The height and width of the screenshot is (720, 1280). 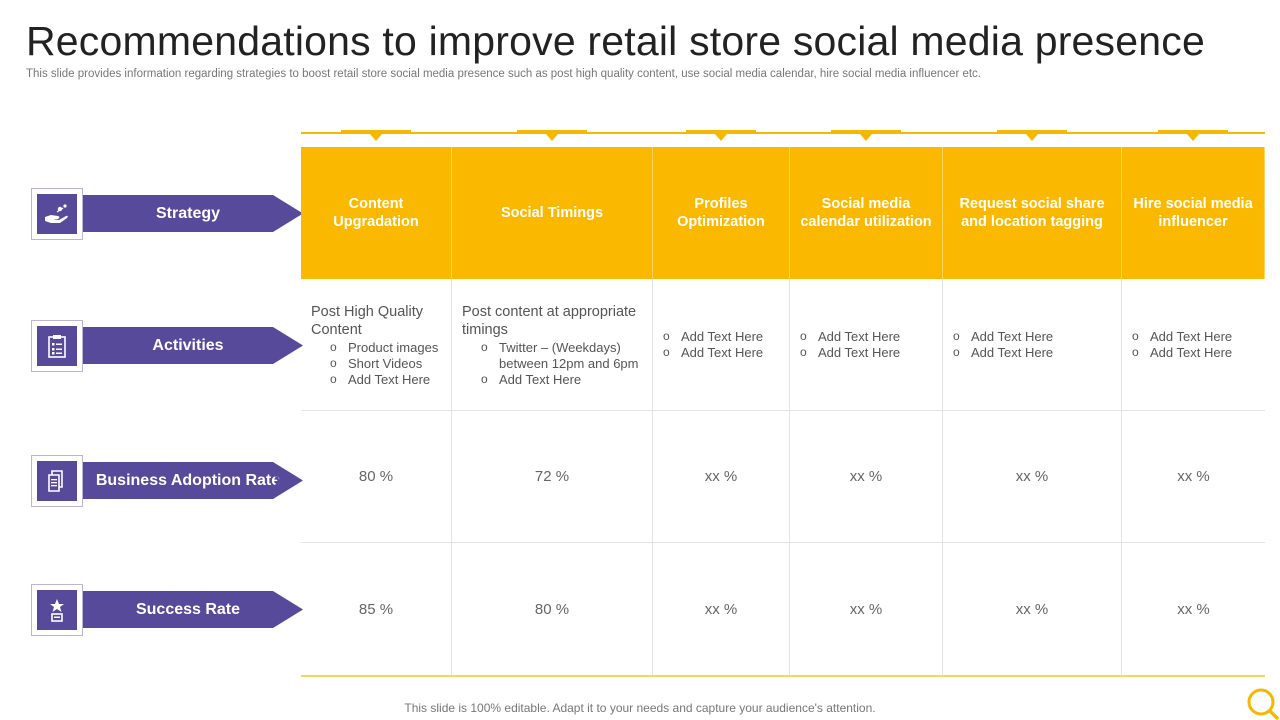 I want to click on row-label-activities: Activities ›, so click(x=167, y=346).